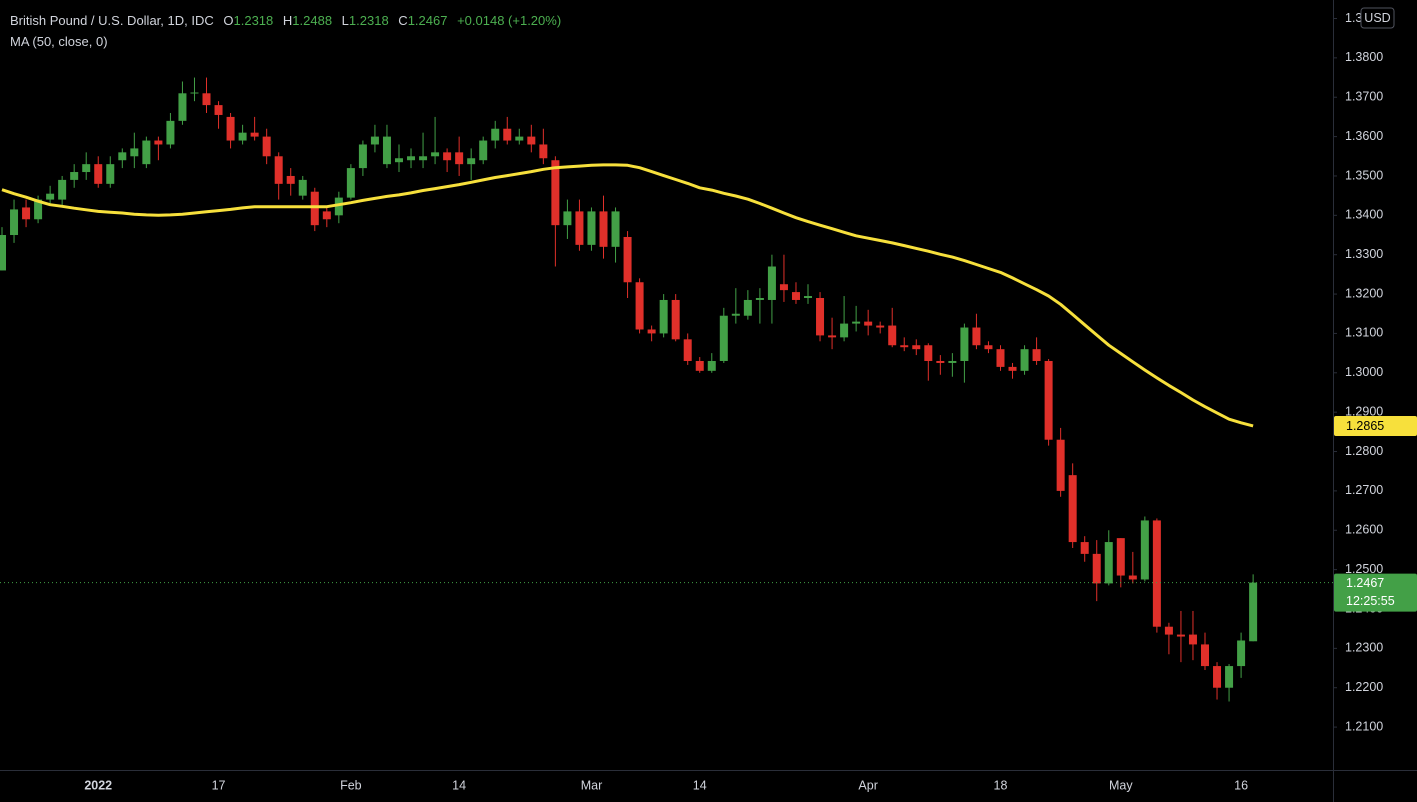 The height and width of the screenshot is (802, 1417). I want to click on low-value: 1.2318, so click(368, 20).